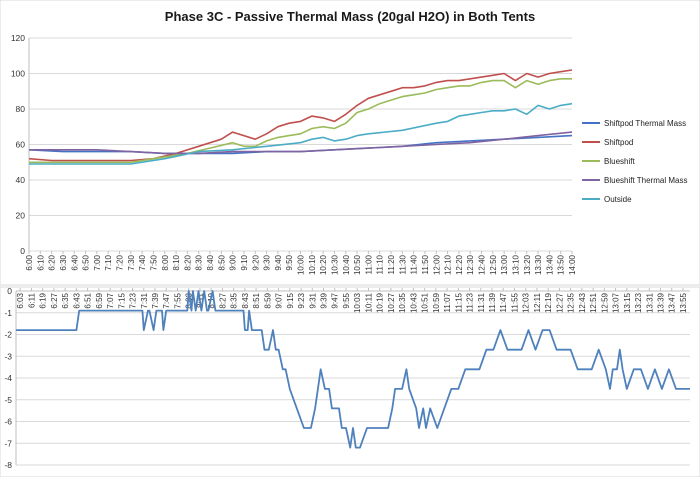 The width and height of the screenshot is (700, 477). Describe the element at coordinates (493, 264) in the screenshot. I see `top-x-tick-label: 12:50` at that location.